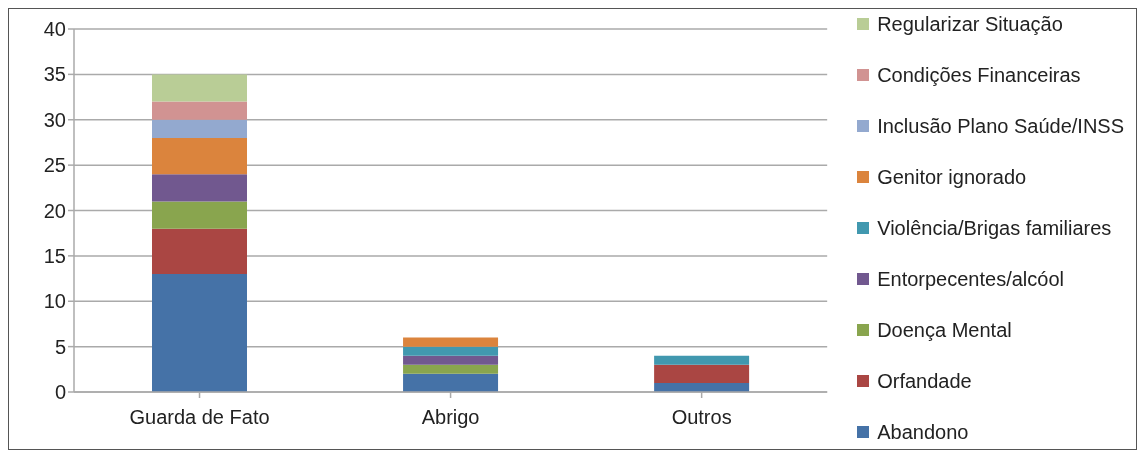 Image resolution: width=1145 pixels, height=459 pixels. I want to click on legend-label: Genitor ignorado, so click(952, 177).